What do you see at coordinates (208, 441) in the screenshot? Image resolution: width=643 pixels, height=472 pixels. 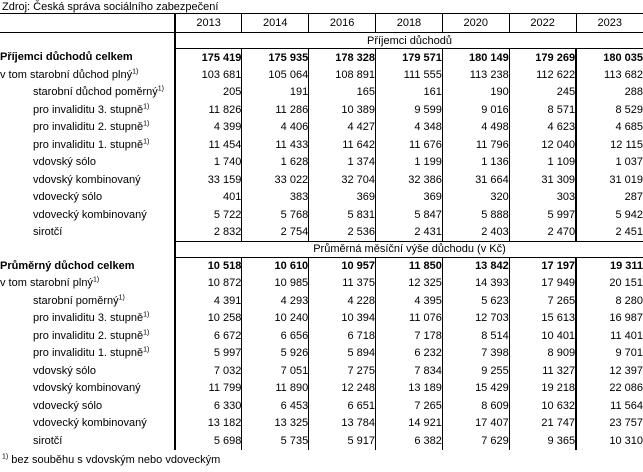 I see `value-cell: 5 698` at bounding box center [208, 441].